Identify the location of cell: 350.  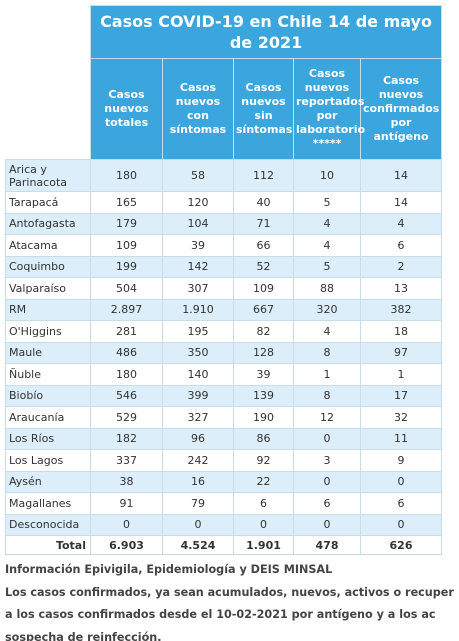
(198, 352).